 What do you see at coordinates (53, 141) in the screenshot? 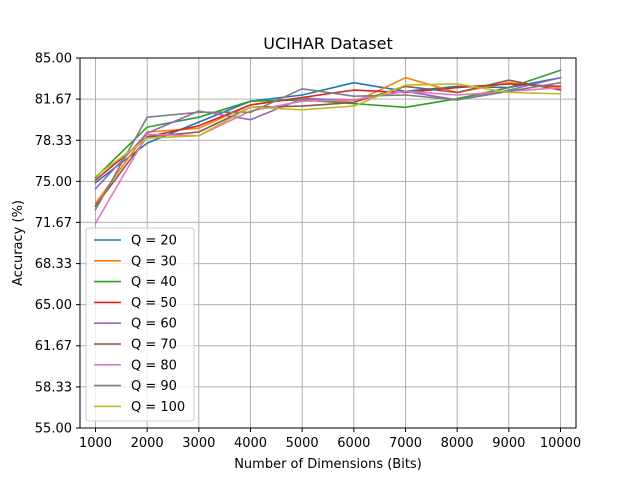
I see `y-tick-label: 78.33` at bounding box center [53, 141].